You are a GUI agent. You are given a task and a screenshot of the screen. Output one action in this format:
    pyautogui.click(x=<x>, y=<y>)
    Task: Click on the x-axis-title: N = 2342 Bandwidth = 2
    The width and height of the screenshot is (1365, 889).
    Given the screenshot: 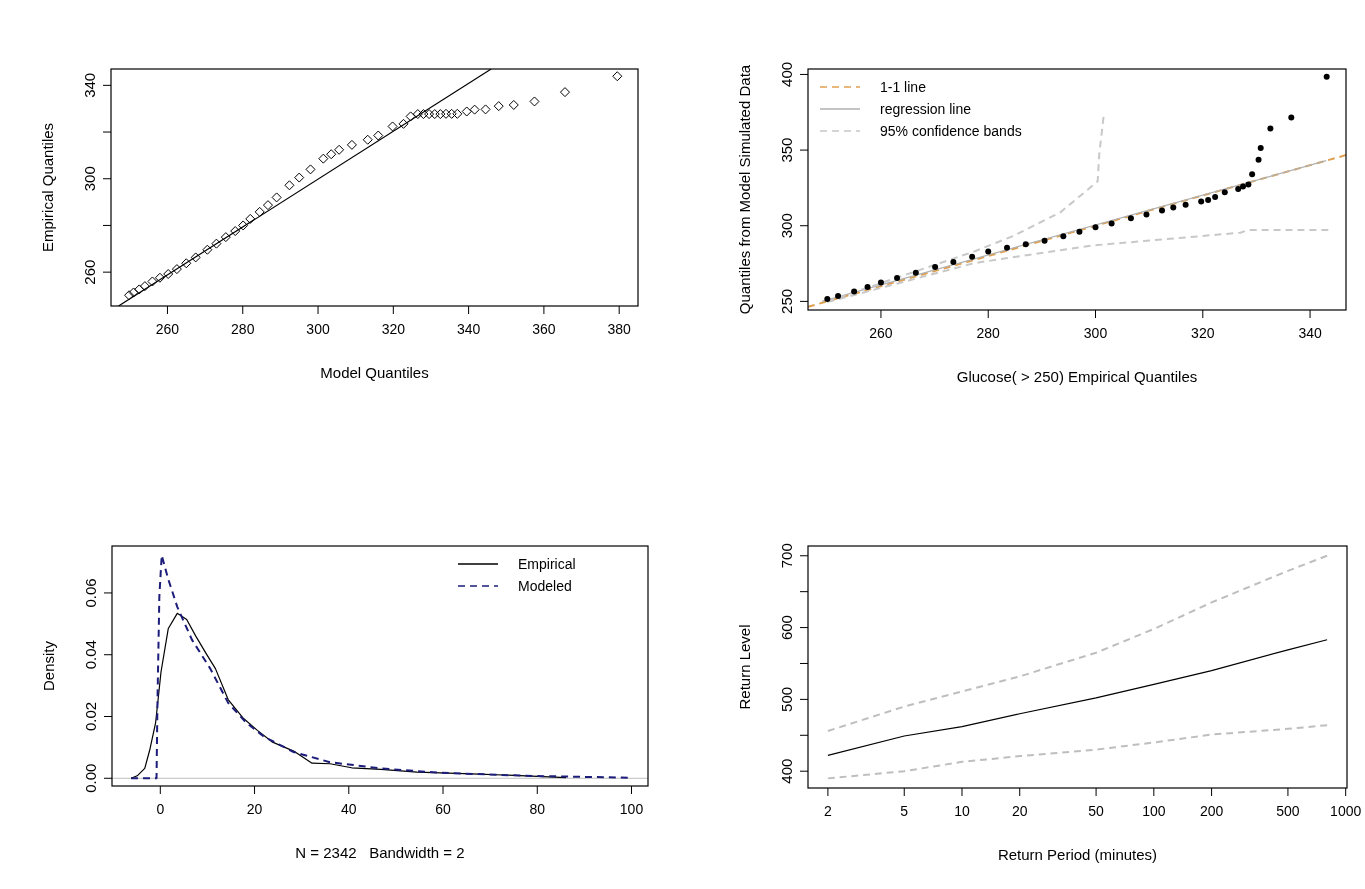 What is the action you would take?
    pyautogui.click(x=380, y=852)
    